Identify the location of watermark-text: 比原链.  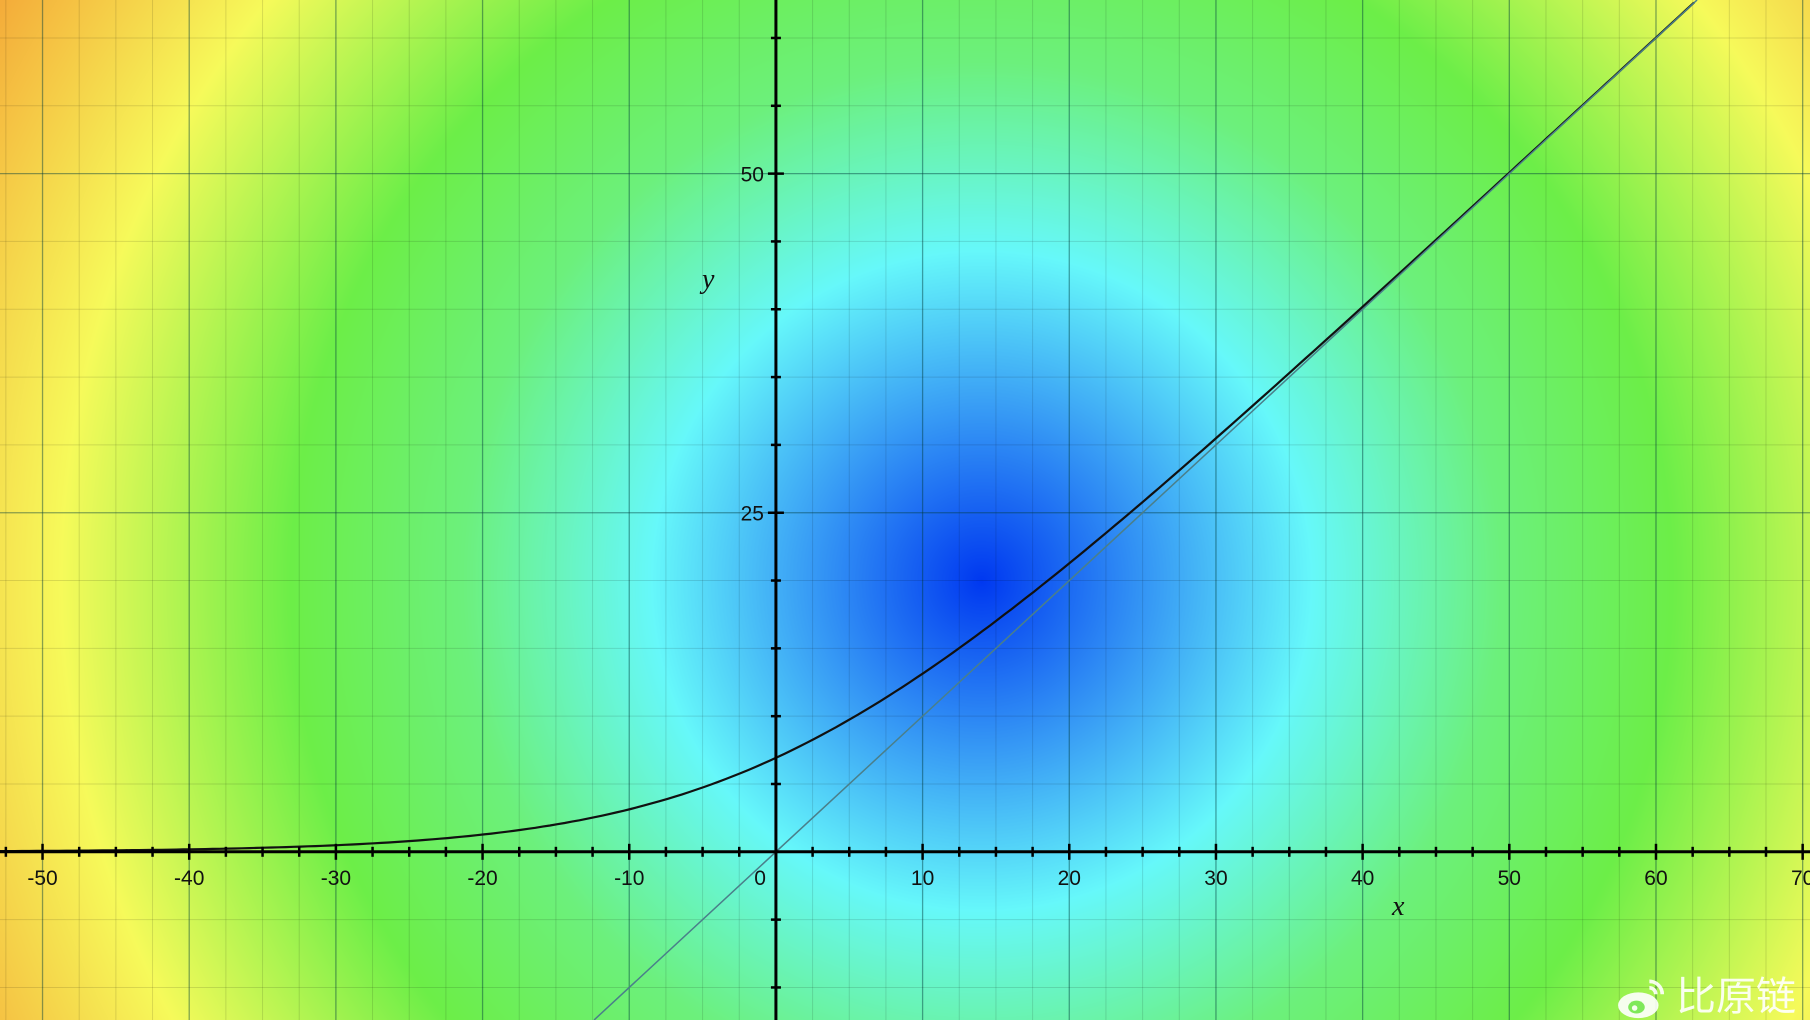
(1736, 997).